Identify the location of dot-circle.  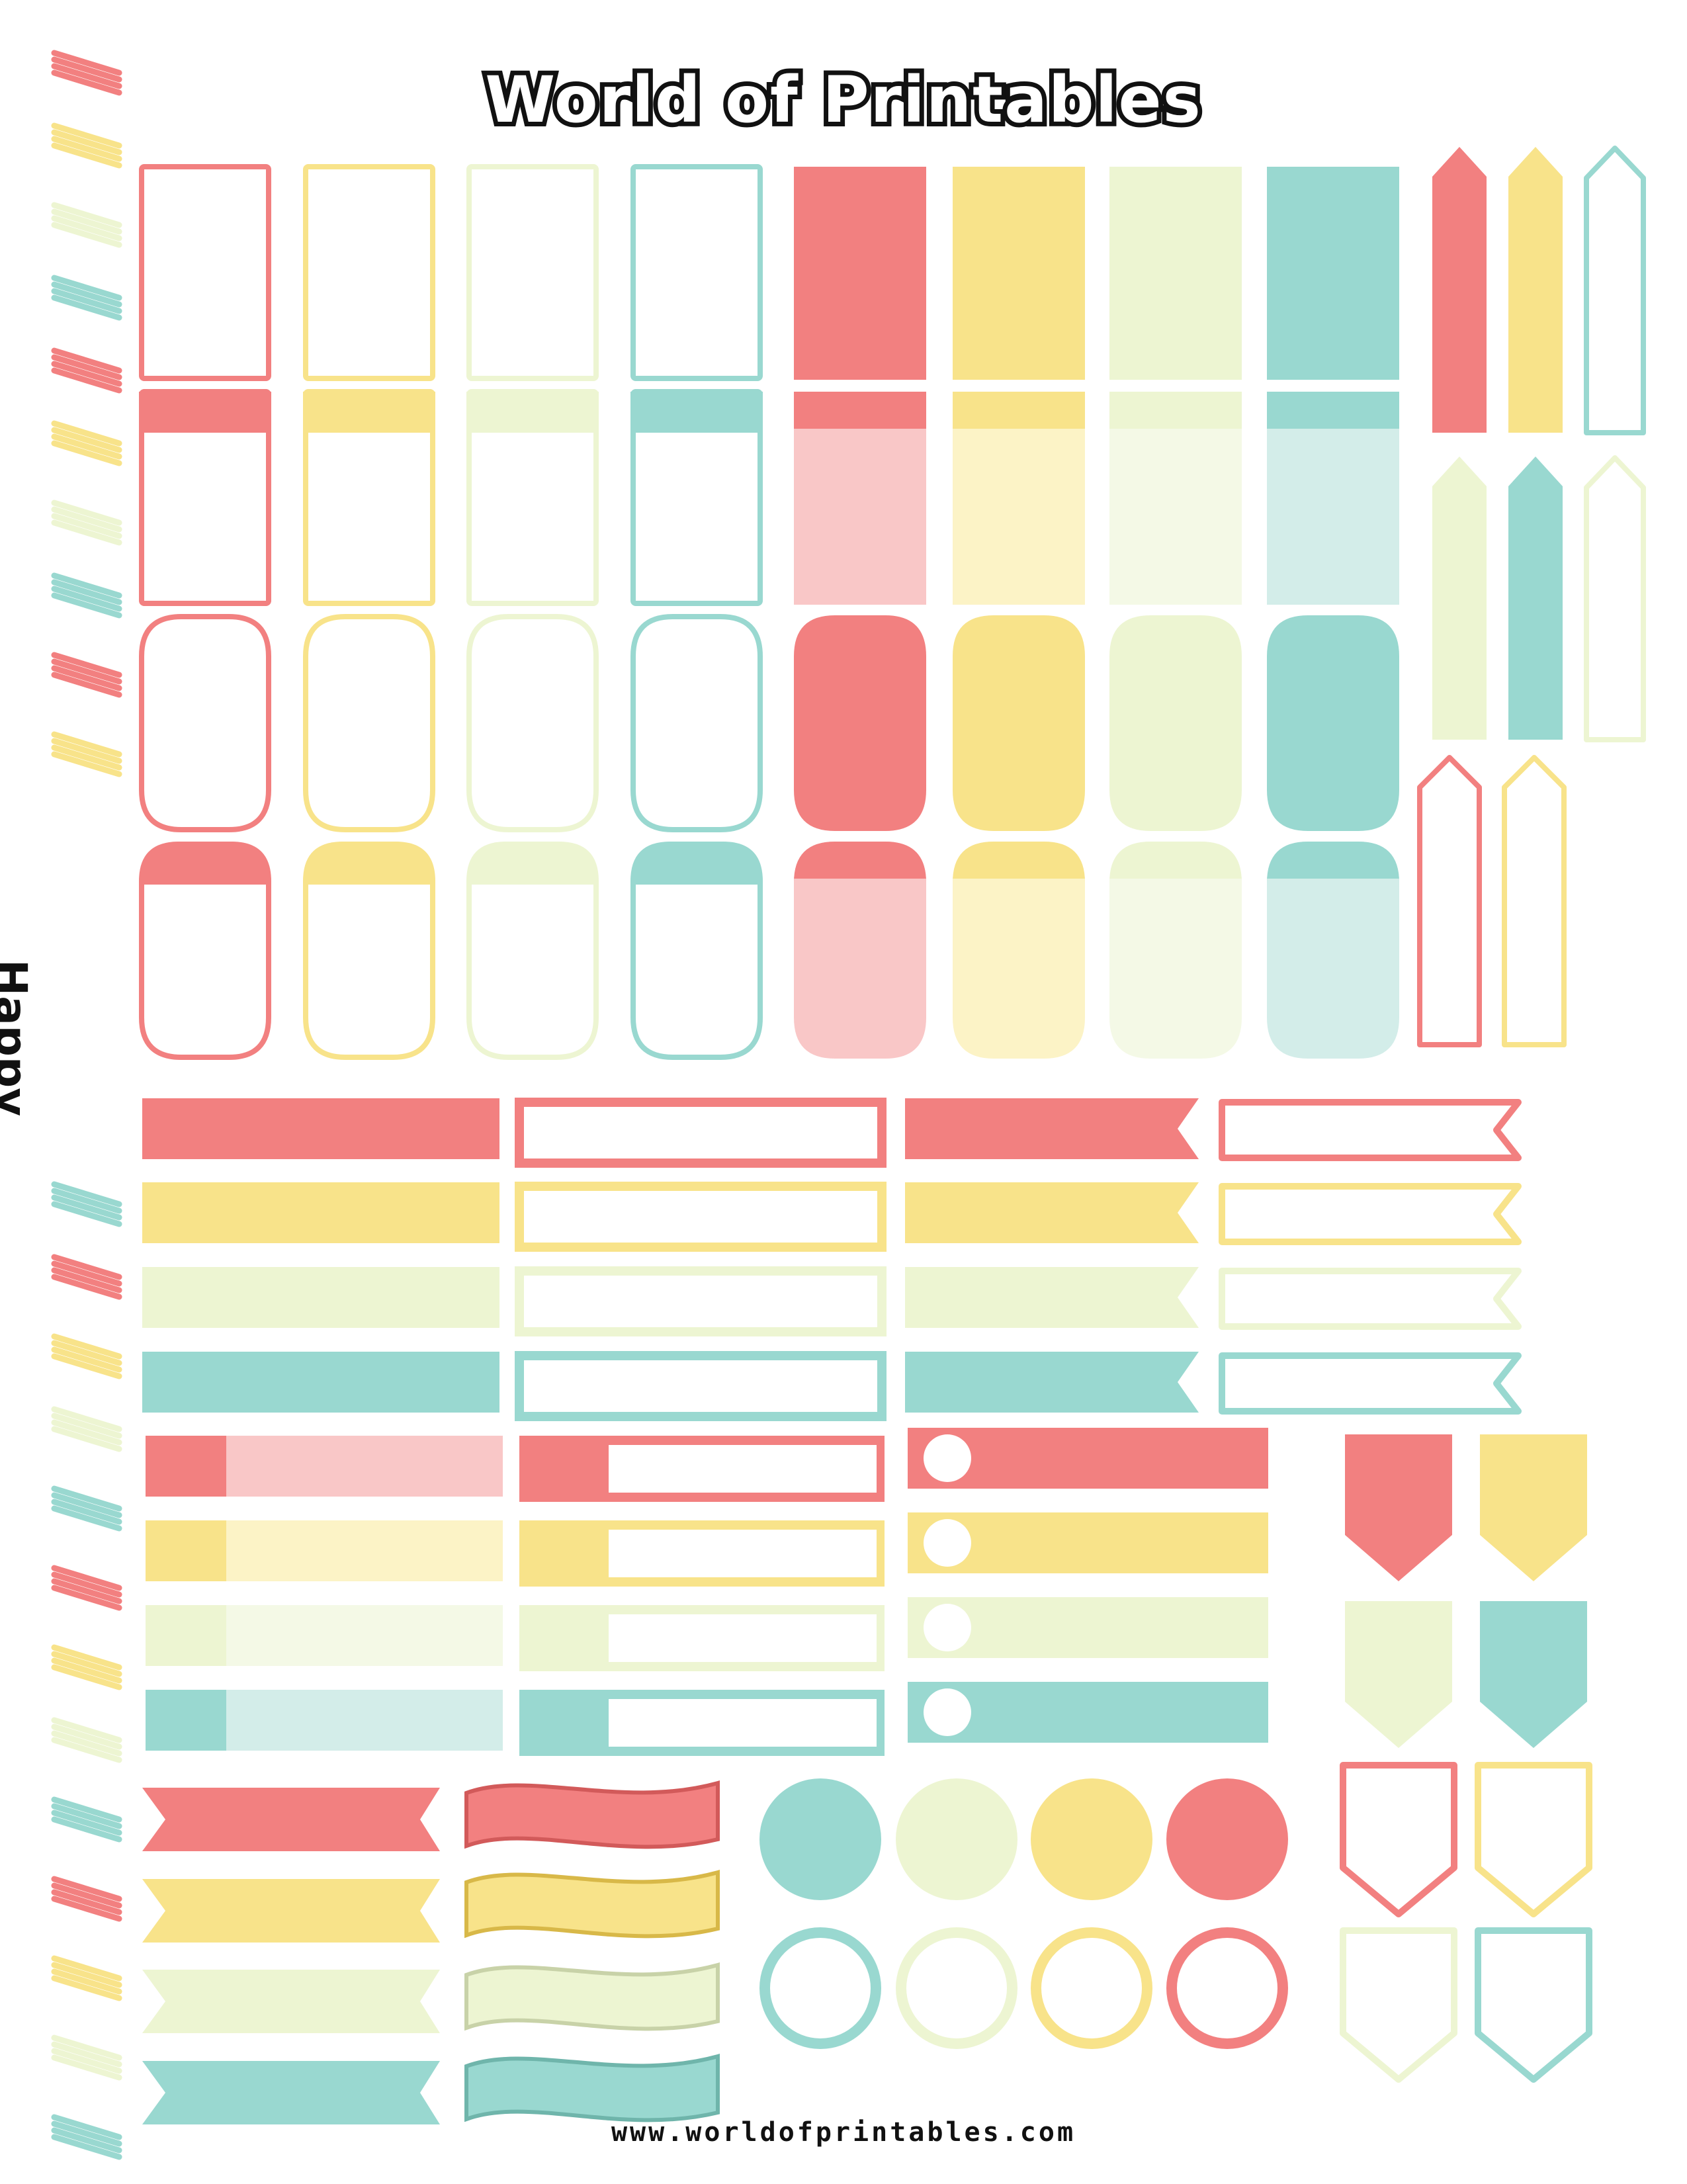
(1227, 1839).